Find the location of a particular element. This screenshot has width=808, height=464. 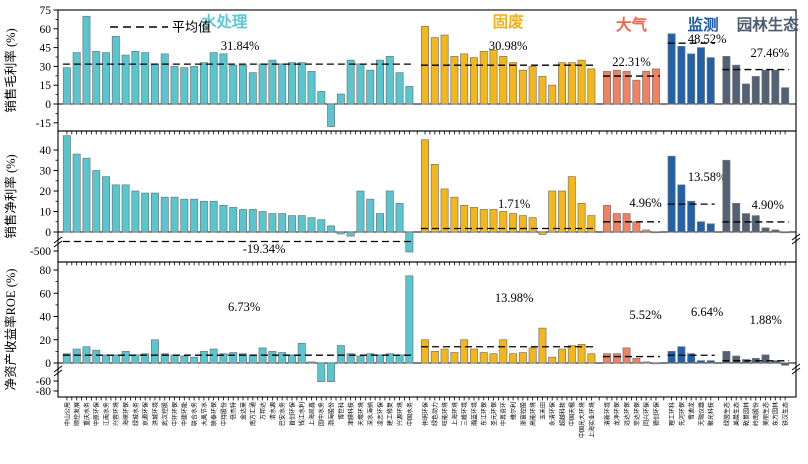

x-company-label: 乾景园林 is located at coordinates (746, 414).